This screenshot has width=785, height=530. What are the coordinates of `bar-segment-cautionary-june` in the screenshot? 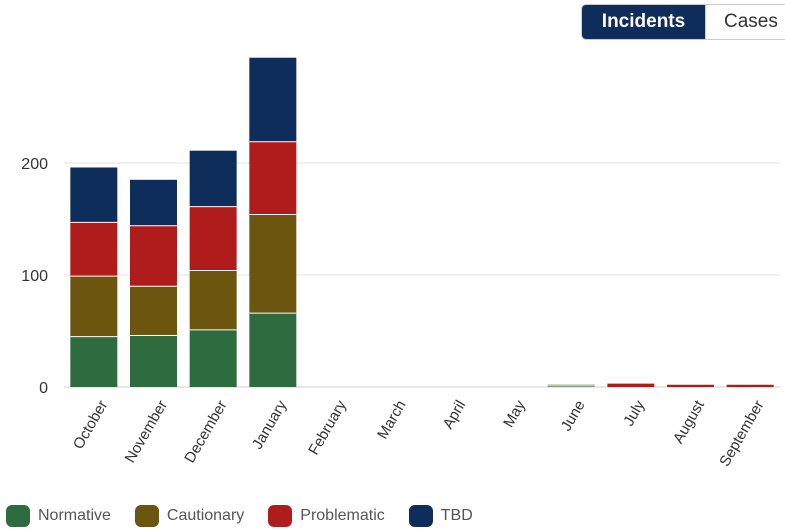 It's located at (571, 385).